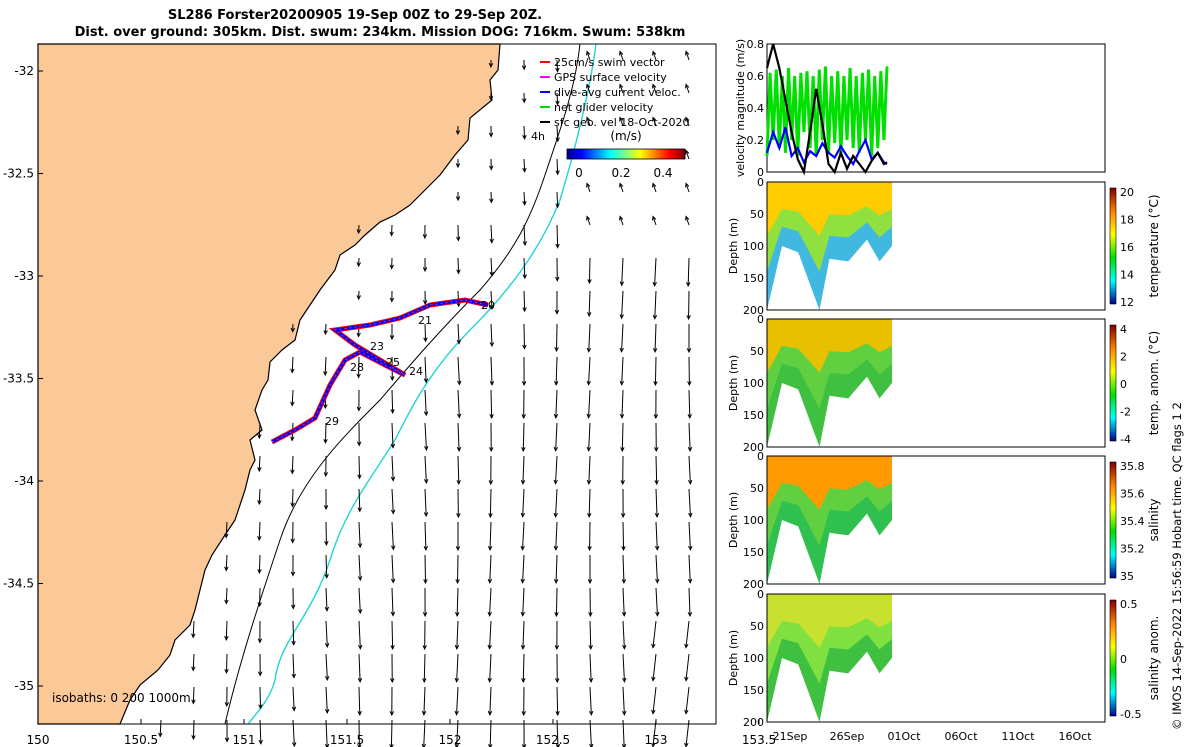 The height and width of the screenshot is (747, 1200). Describe the element at coordinates (604, 107) in the screenshot. I see `legend-label: net glider velocity` at that location.